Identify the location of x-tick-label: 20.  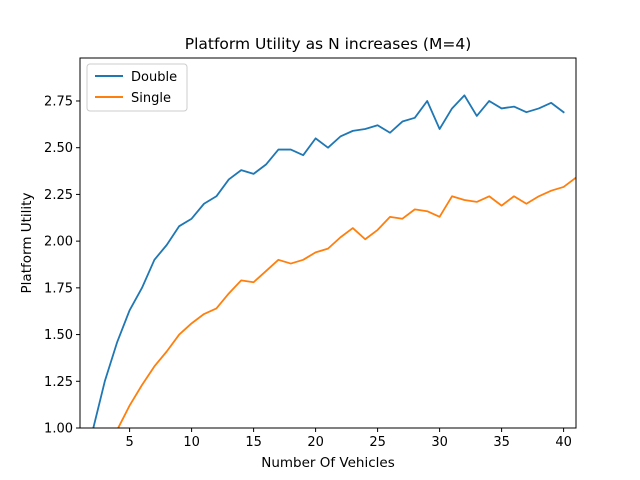
(315, 442).